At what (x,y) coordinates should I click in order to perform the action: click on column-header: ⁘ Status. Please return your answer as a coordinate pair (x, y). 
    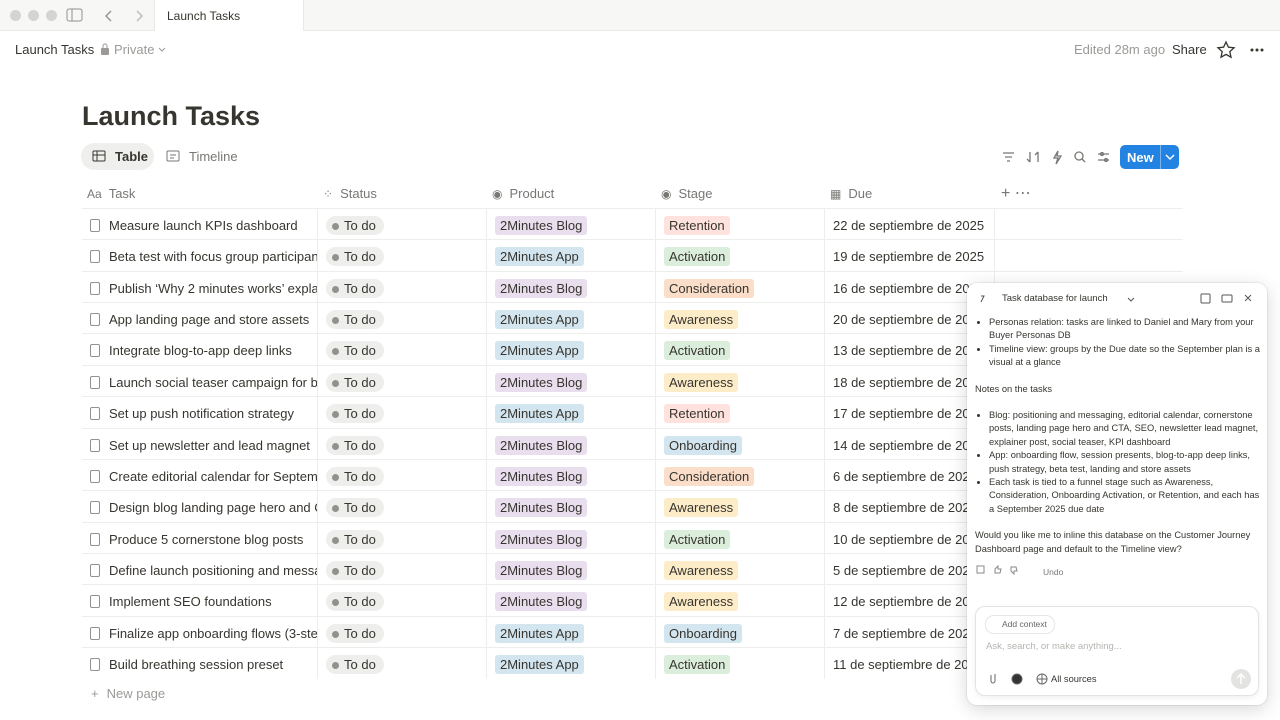
    Looking at the image, I should click on (350, 193).